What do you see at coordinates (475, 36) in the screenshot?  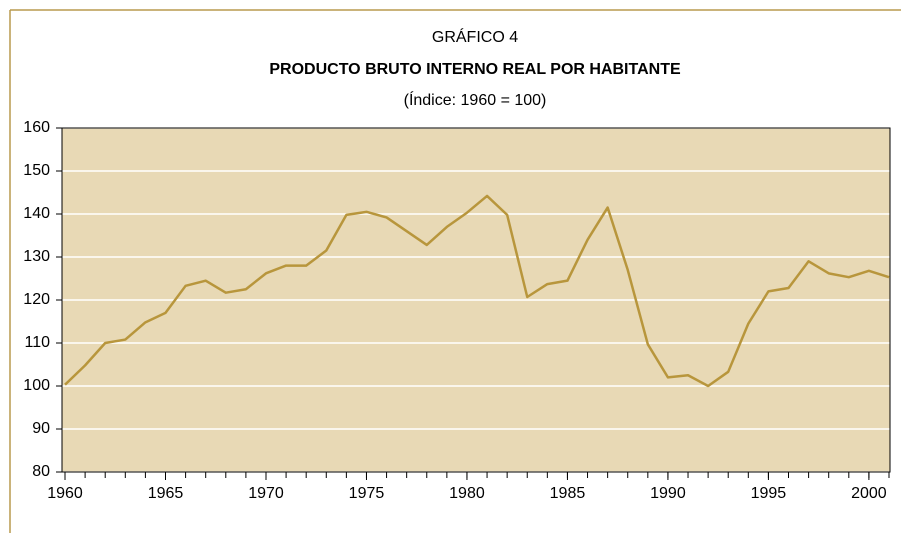 I see `chart-supertitle: GRÁFICO 4` at bounding box center [475, 36].